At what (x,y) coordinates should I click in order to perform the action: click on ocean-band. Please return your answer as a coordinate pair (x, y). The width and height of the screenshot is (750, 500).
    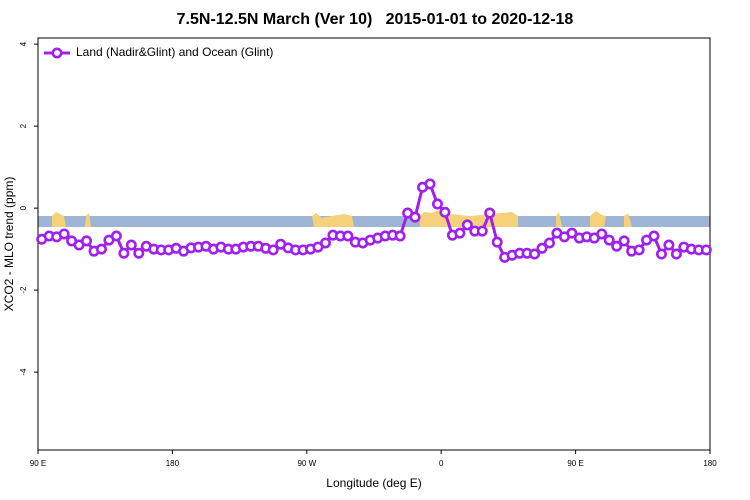
    Looking at the image, I should click on (374, 221).